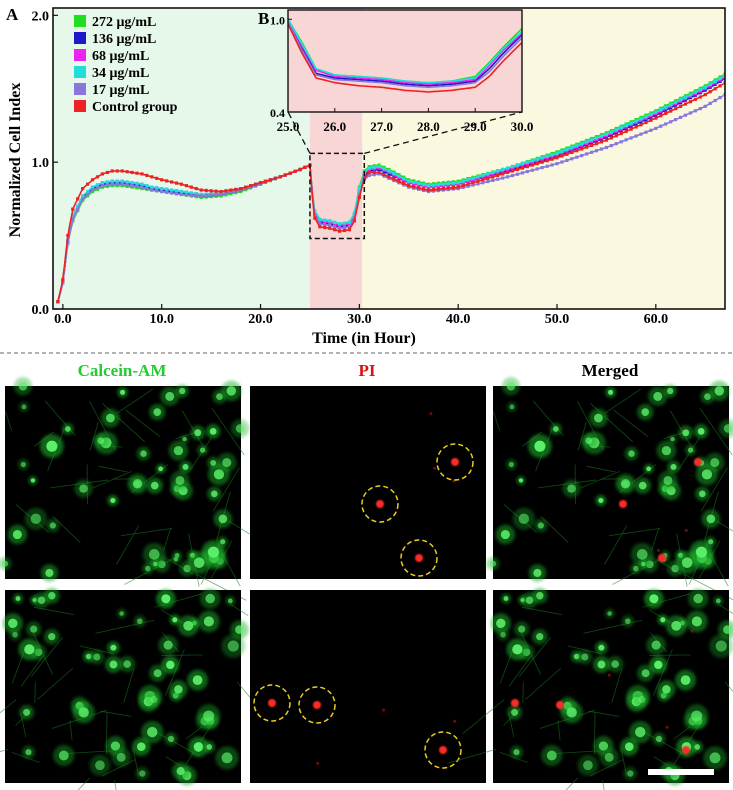 The width and height of the screenshot is (733, 790). I want to click on pi-image, so click(368, 482).